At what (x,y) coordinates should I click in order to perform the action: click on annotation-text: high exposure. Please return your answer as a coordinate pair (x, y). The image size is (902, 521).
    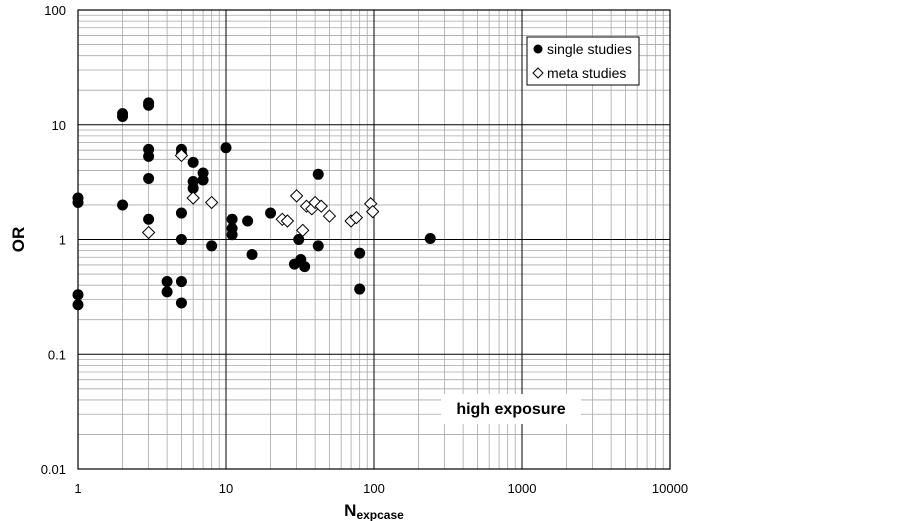
    Looking at the image, I should click on (510, 409).